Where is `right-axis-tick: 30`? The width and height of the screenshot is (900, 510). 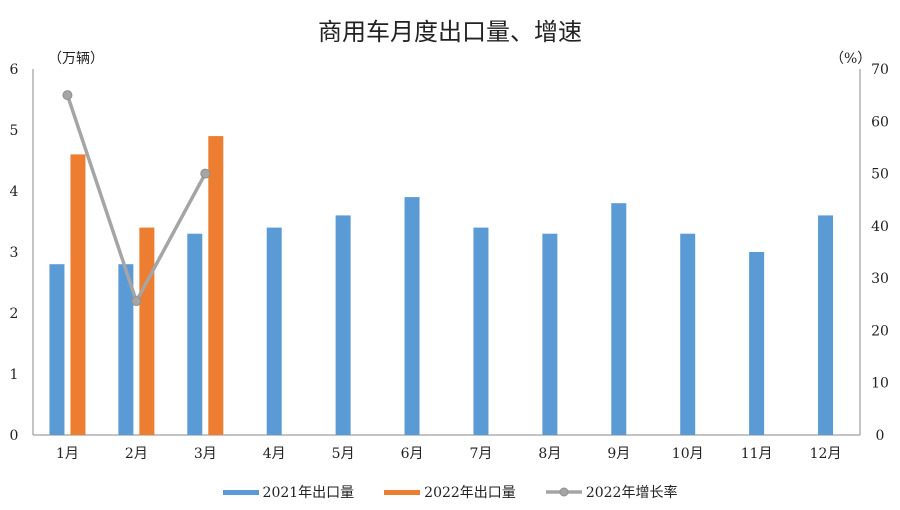 right-axis-tick: 30 is located at coordinates (880, 279).